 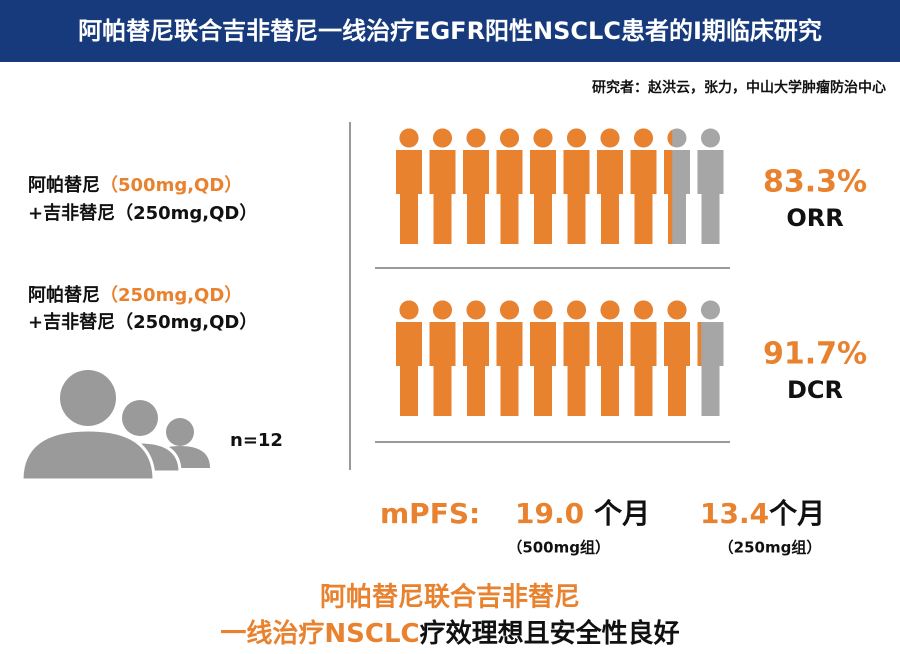 What do you see at coordinates (815, 354) in the screenshot?
I see `metric-value: 91.7%` at bounding box center [815, 354].